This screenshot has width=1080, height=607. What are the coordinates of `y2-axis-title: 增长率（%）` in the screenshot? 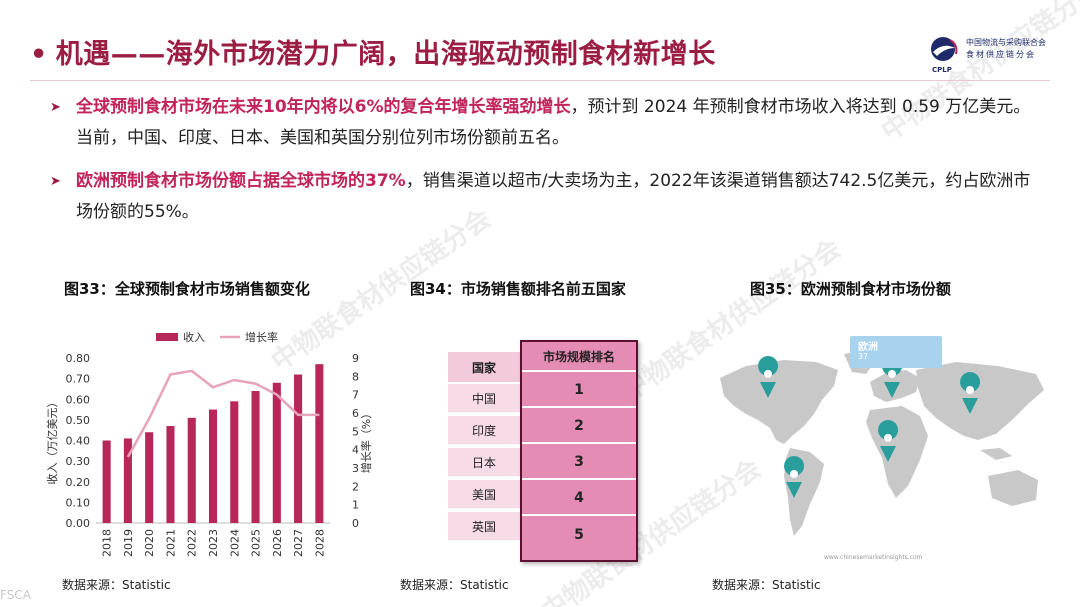 It's located at (366, 440).